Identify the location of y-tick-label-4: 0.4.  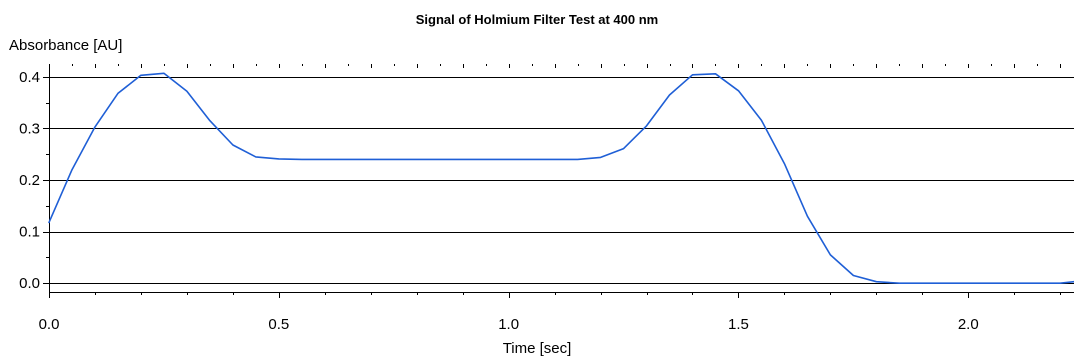
(29, 77).